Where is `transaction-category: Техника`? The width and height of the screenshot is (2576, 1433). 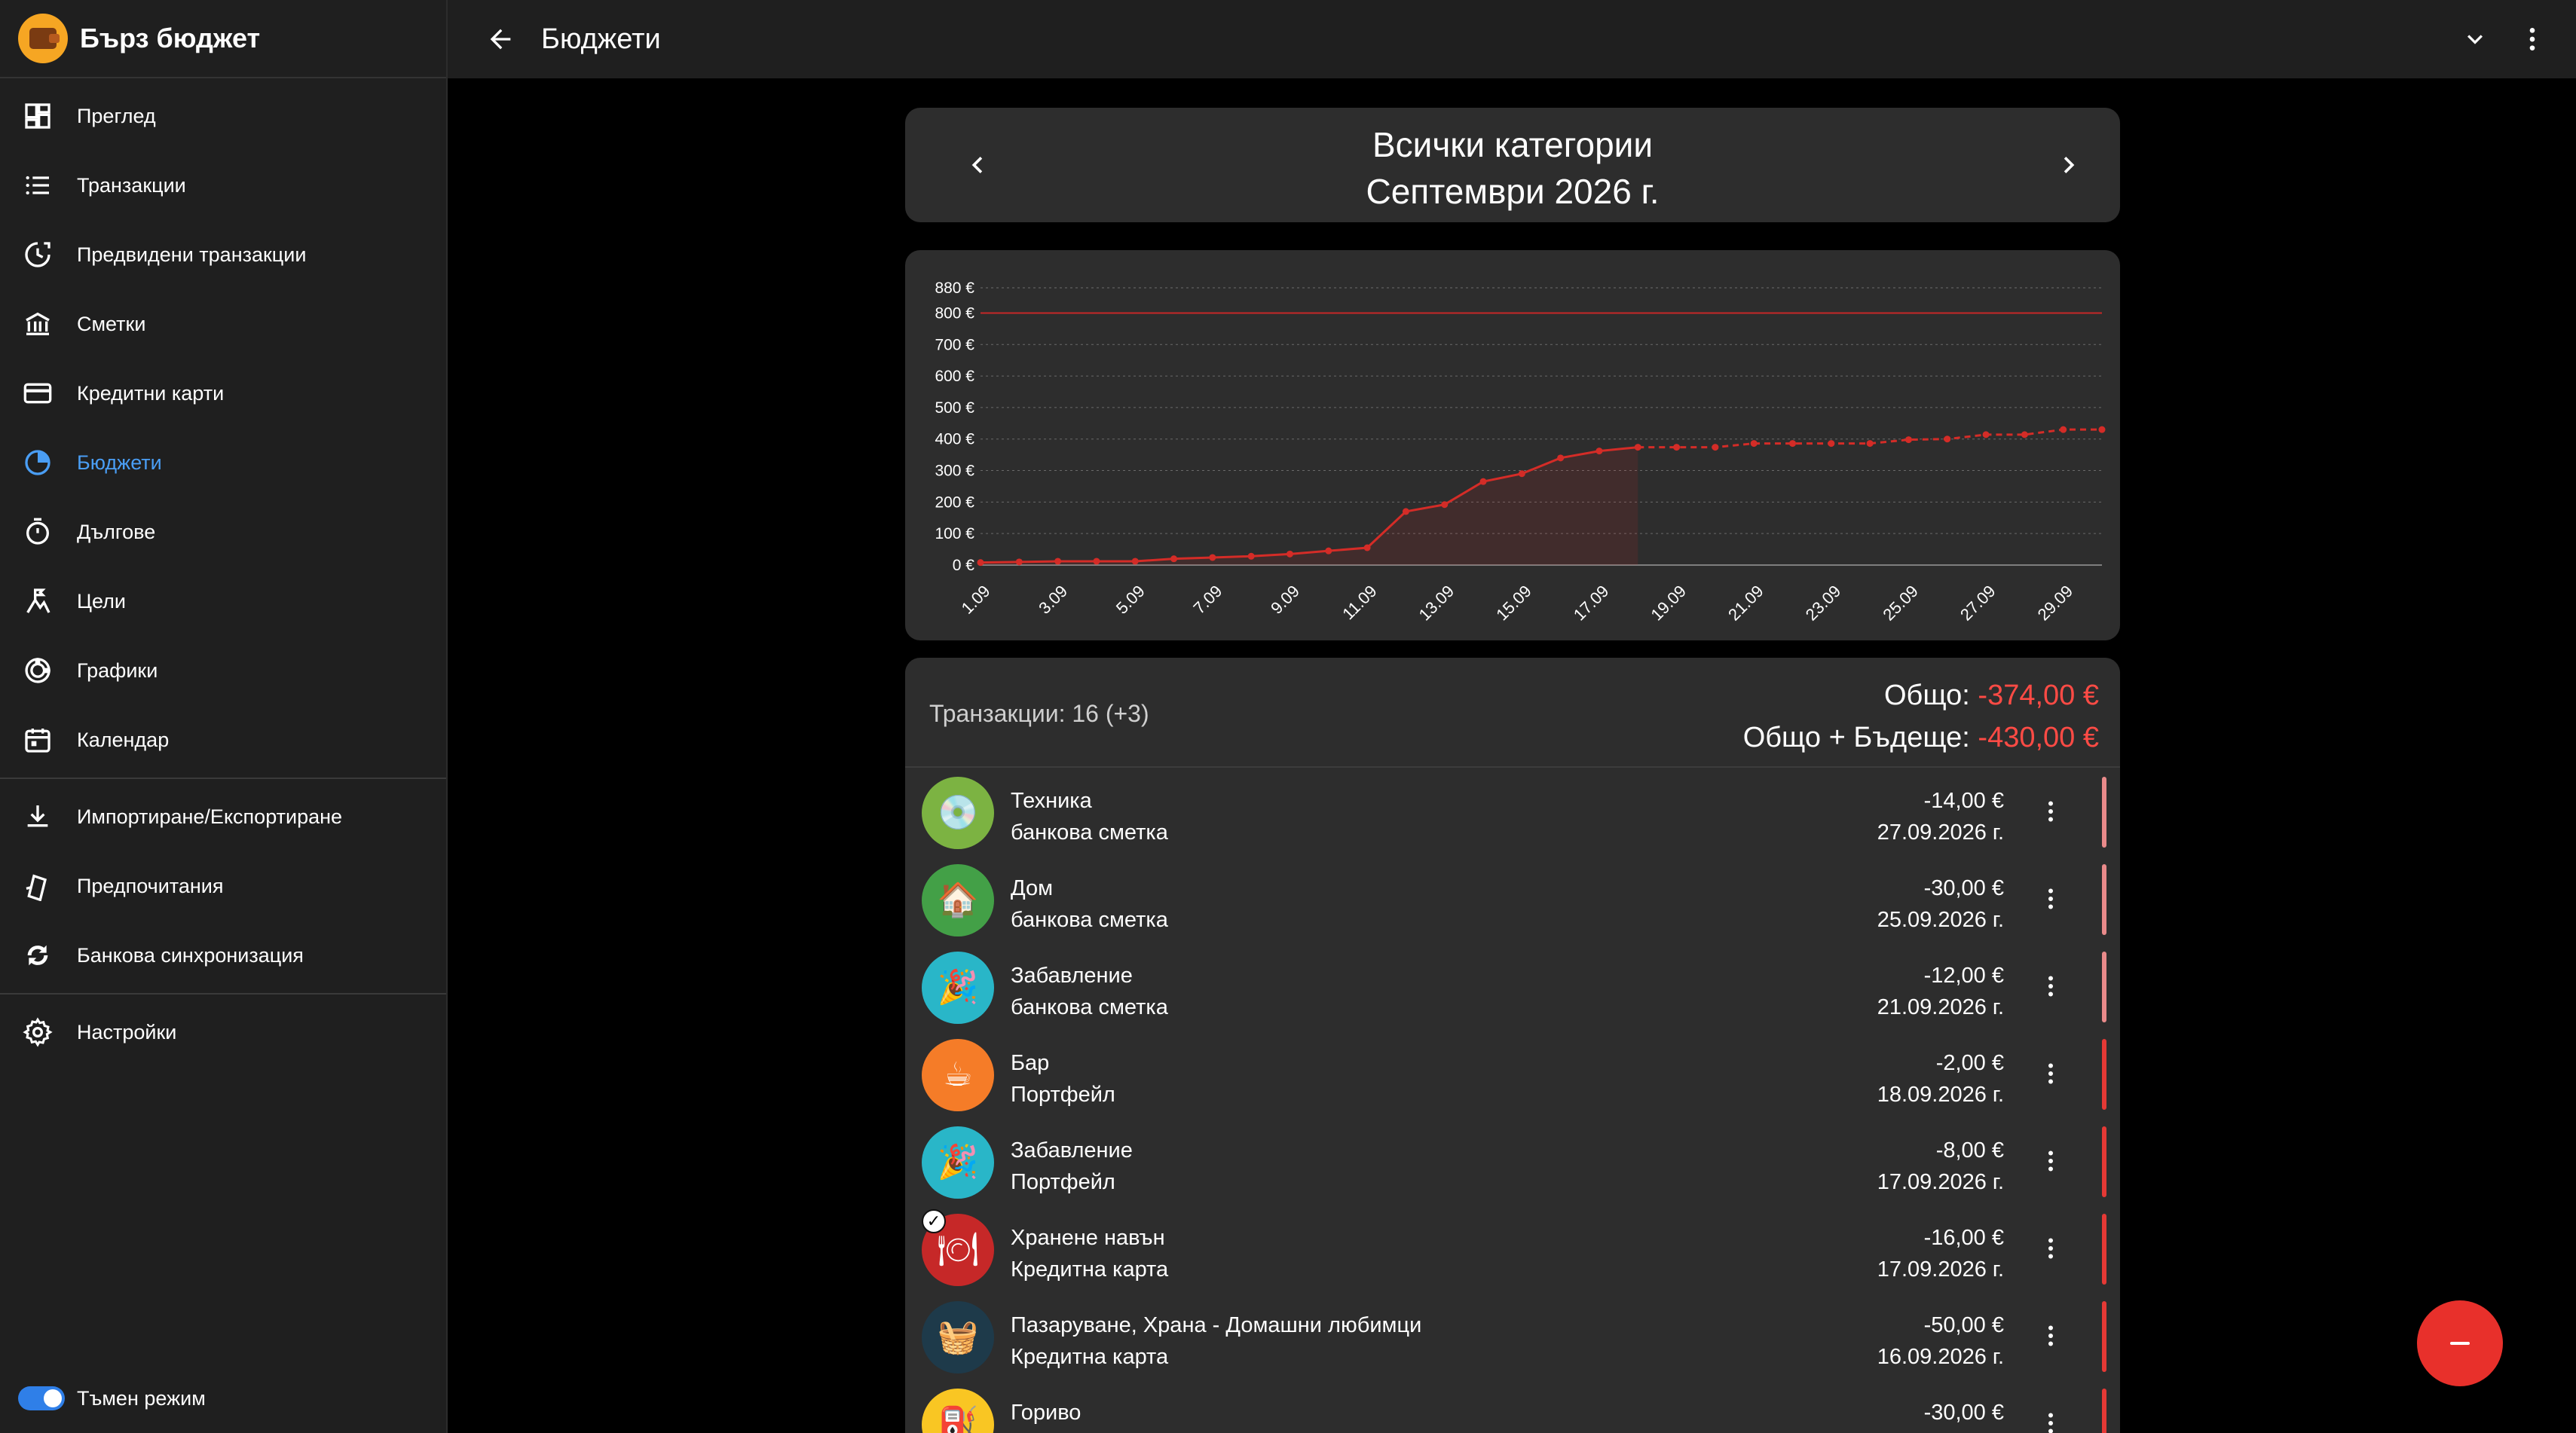 transaction-category: Техника is located at coordinates (1051, 801).